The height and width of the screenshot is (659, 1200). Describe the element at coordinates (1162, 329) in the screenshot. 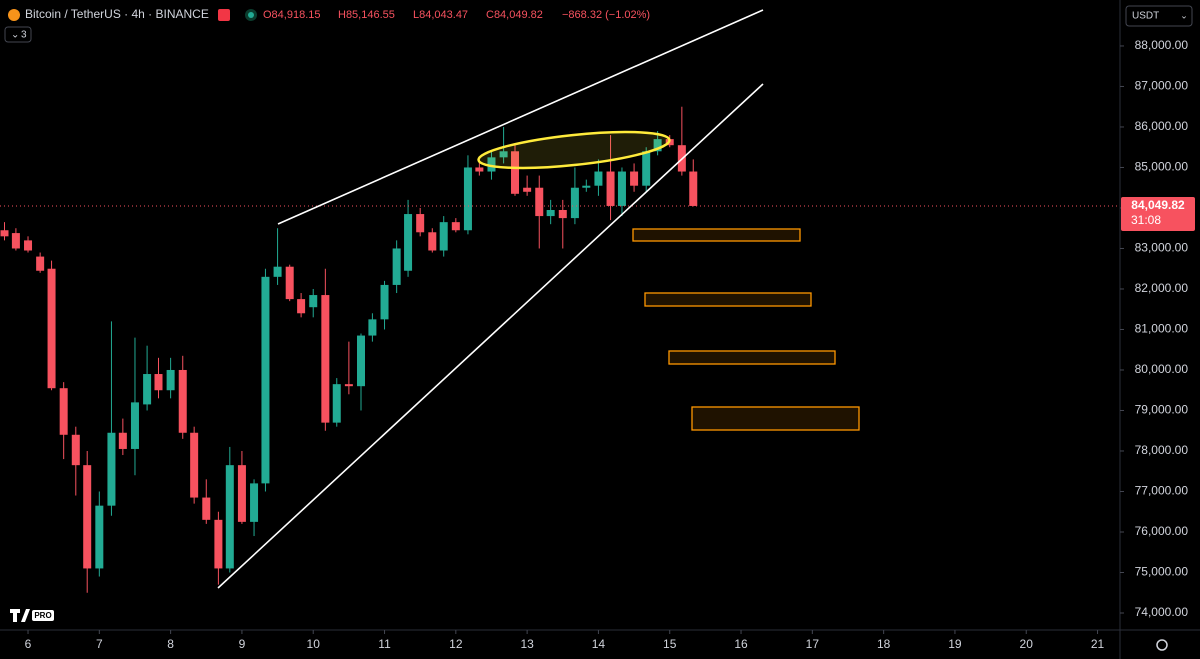

I see `y-tick-label: 81,000.00` at that location.